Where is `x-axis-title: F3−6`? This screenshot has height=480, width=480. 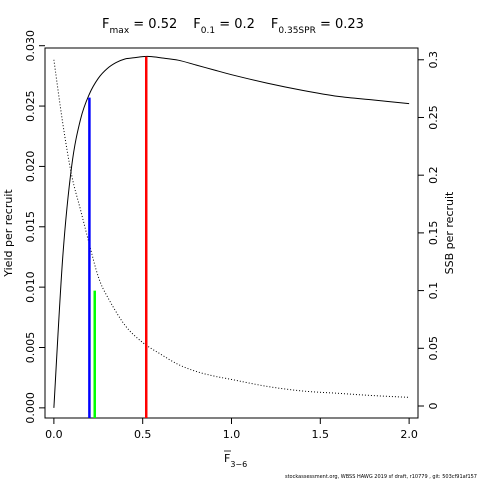 x-axis-title: F3−6 is located at coordinates (235, 459).